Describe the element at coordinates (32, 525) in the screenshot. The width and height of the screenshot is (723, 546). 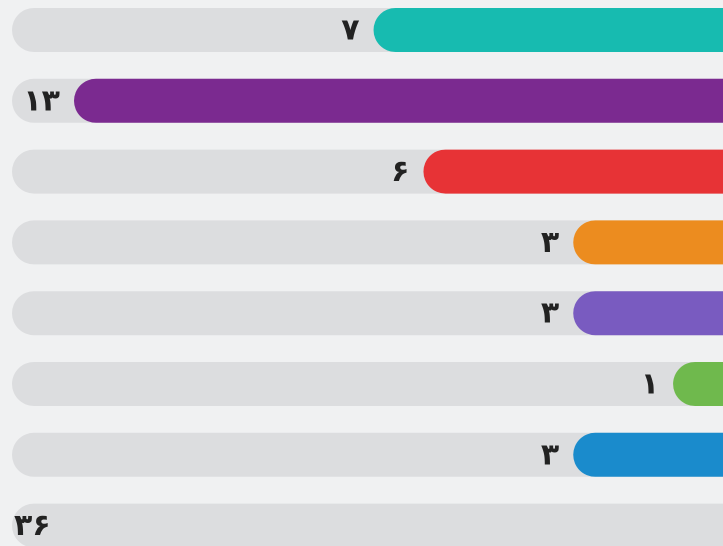
I see `total-label: ۳۶` at that location.